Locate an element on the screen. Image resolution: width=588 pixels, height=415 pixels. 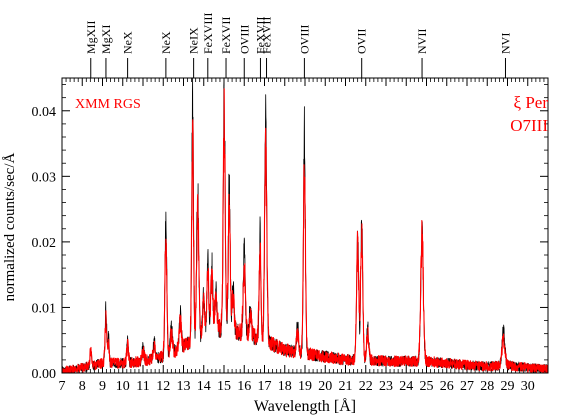
x-tick-label: 21 is located at coordinates (346, 386).